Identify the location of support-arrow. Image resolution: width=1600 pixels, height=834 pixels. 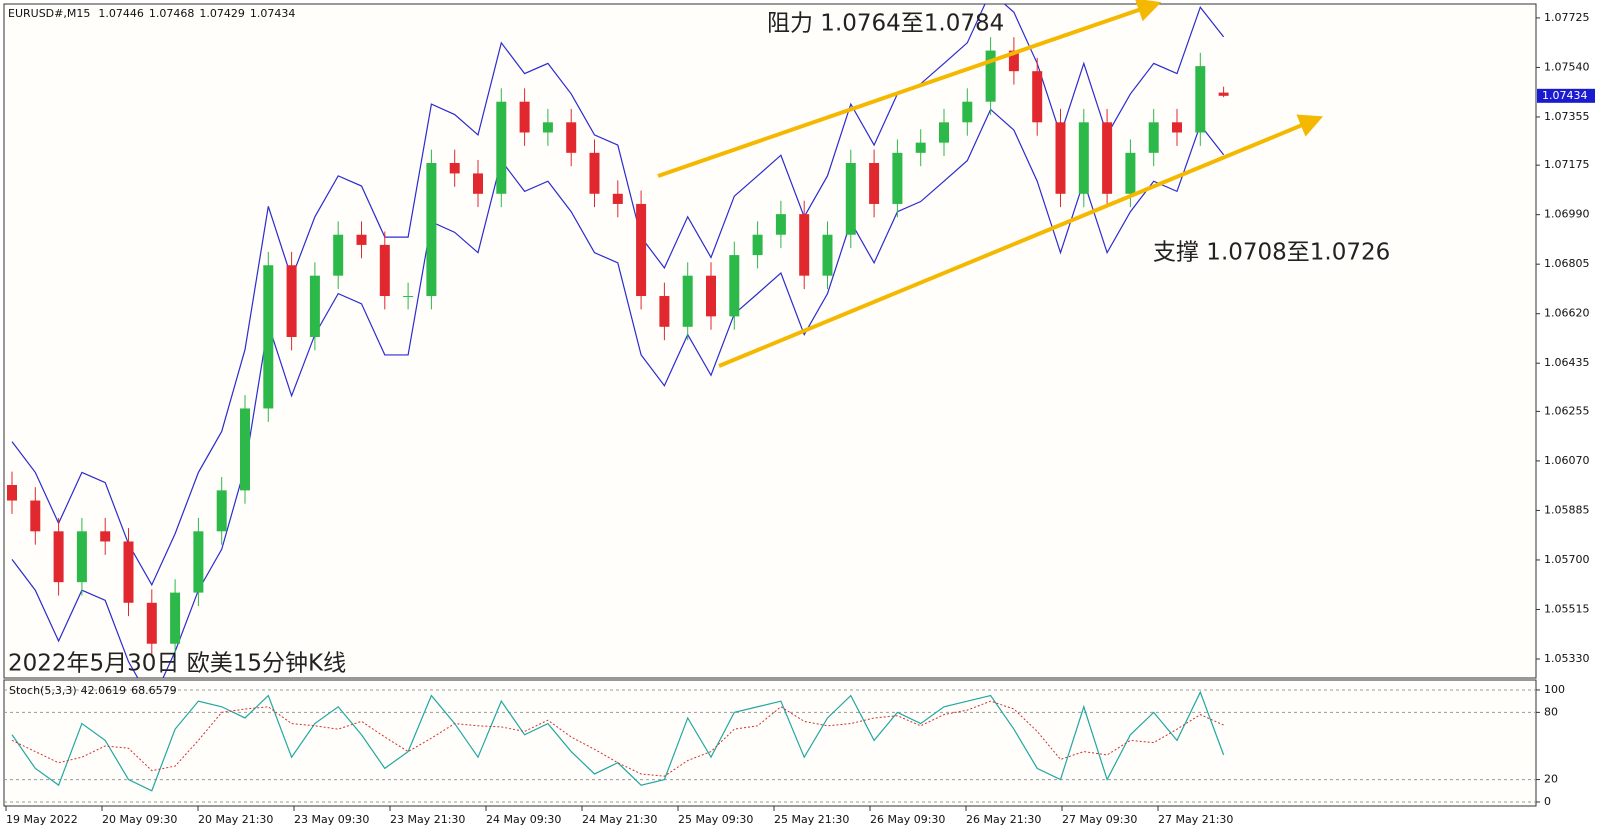
(1021, 241).